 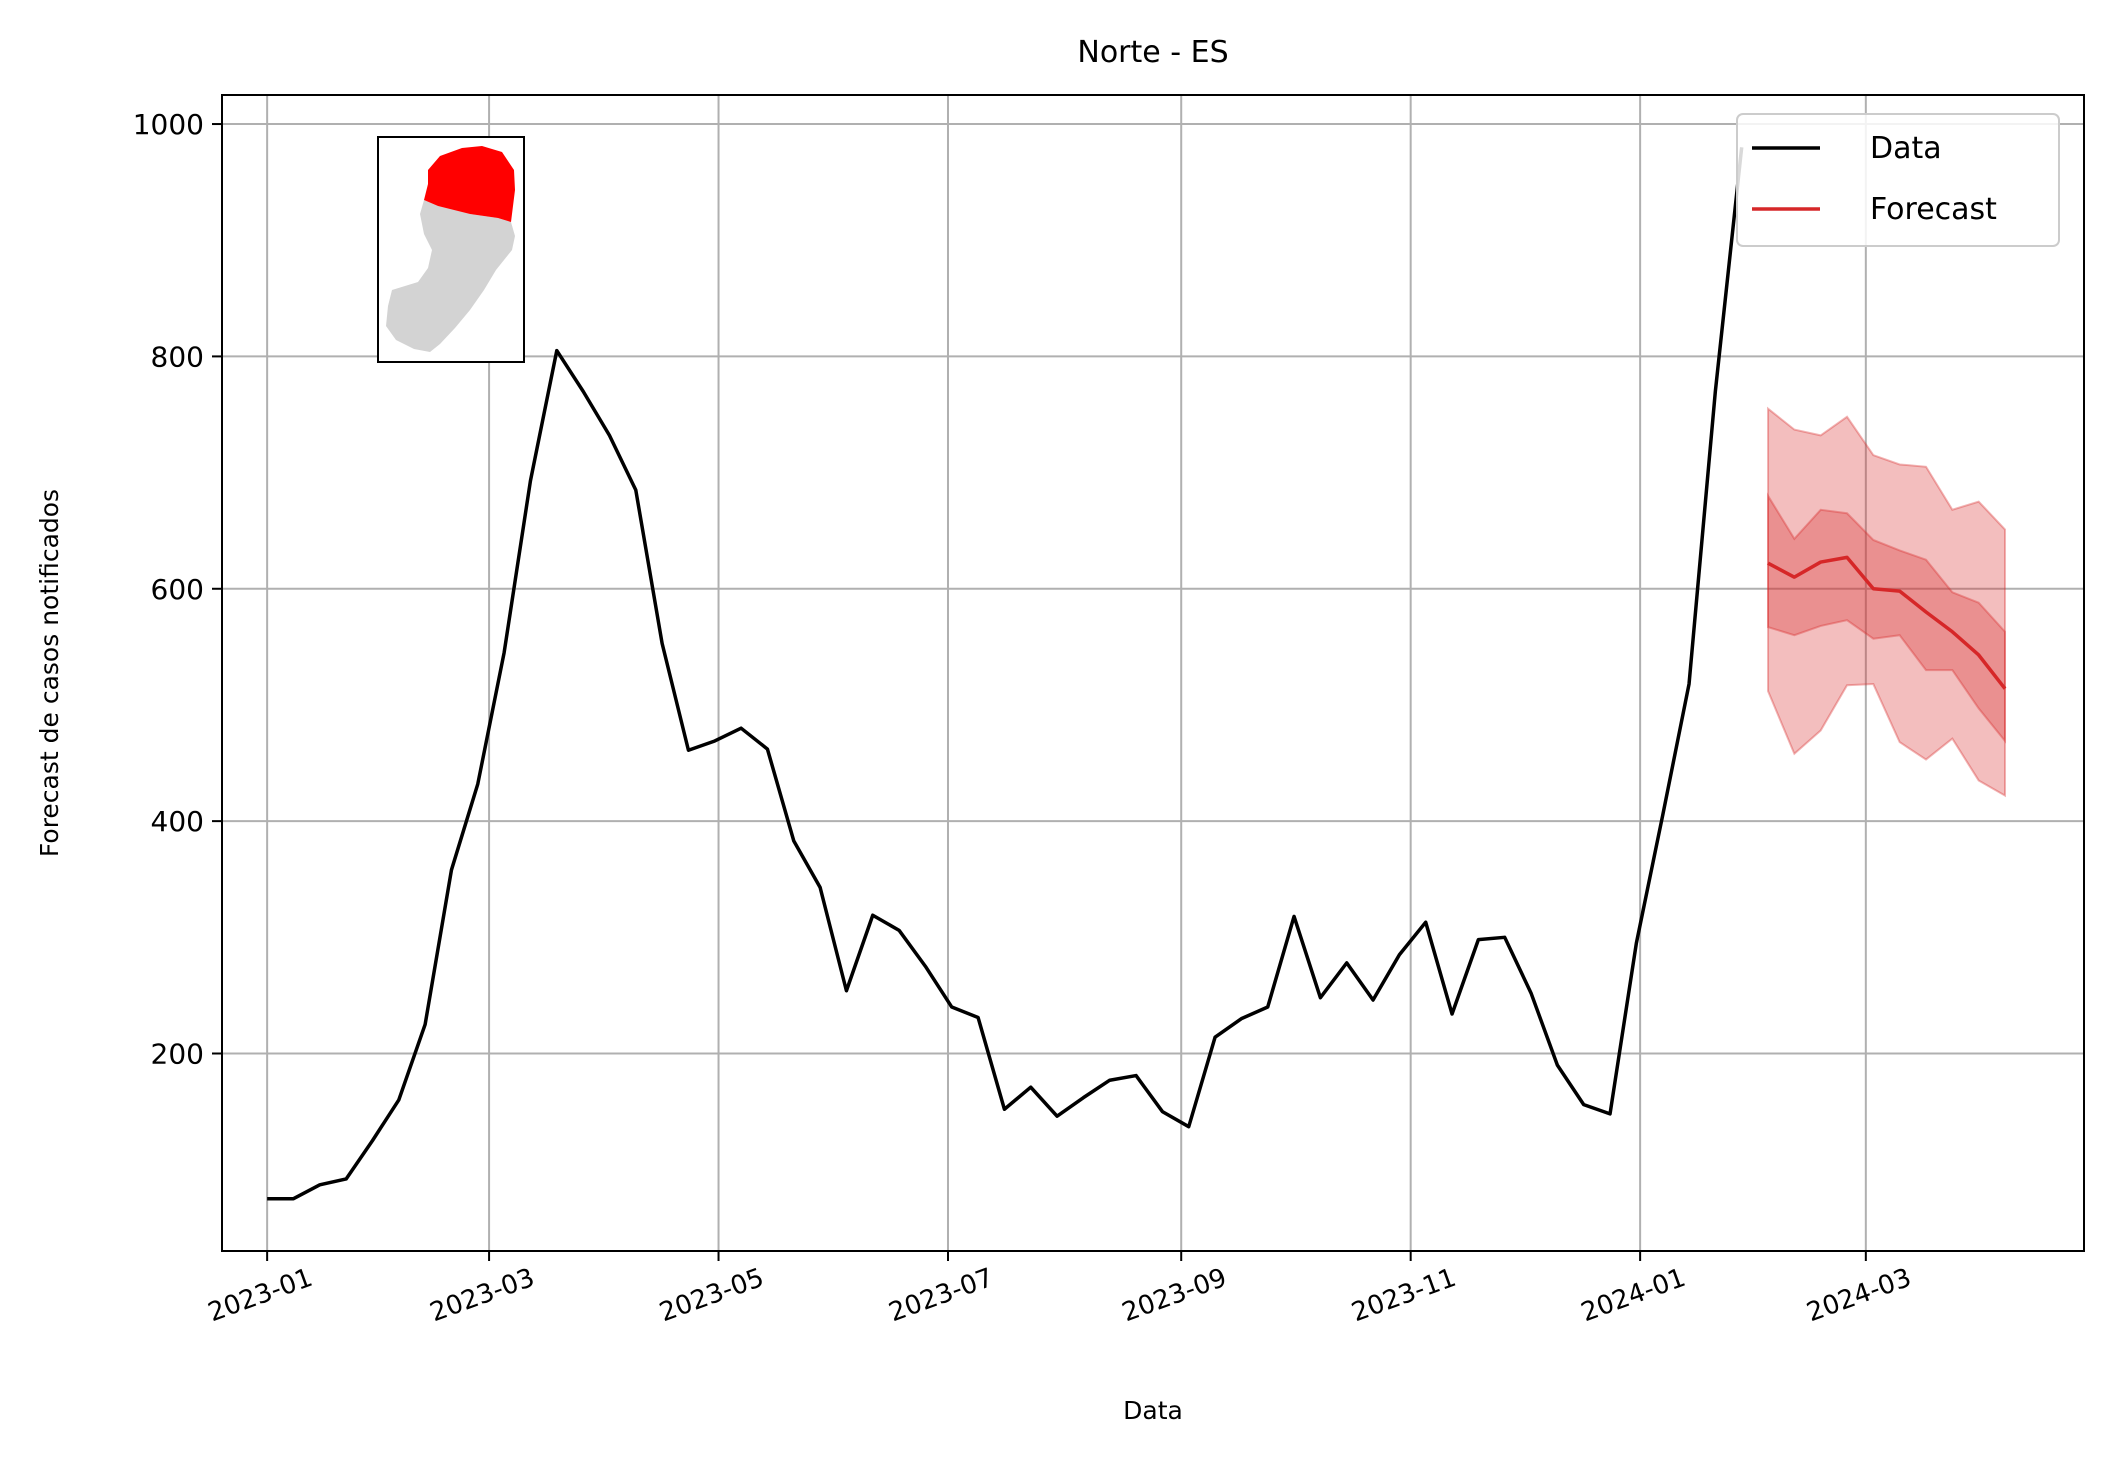 I want to click on series-line-forecast, so click(x=1887, y=622).